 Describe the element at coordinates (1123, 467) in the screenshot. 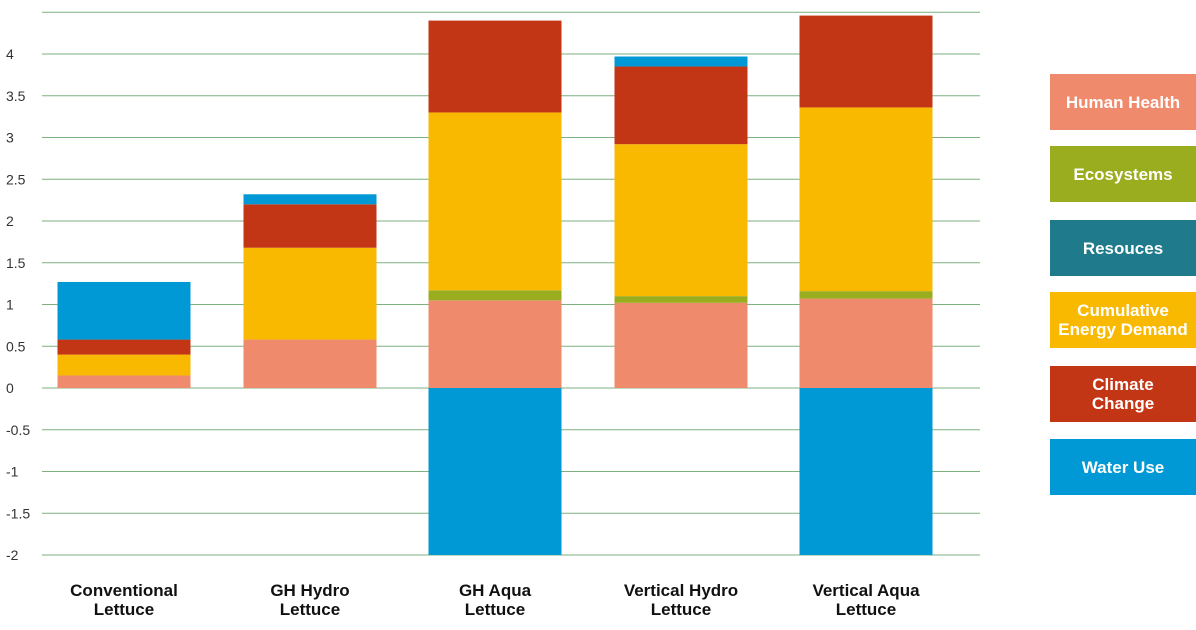

I see `legend-item: Water Use` at that location.